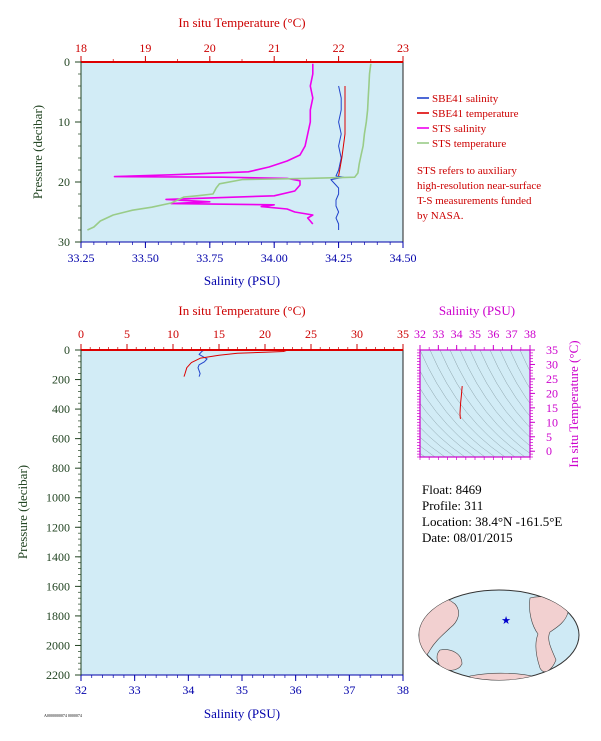 The image size is (601, 741). Describe the element at coordinates (64, 242) in the screenshot. I see `top-pressure-tick-label-3: 30` at that location.